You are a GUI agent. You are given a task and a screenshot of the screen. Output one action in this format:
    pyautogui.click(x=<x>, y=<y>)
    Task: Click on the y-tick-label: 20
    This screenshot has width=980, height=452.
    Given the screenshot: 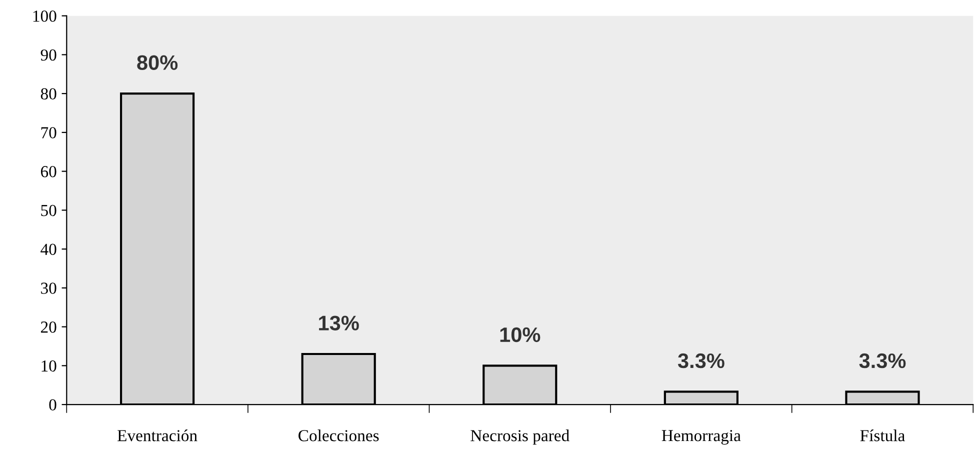 What is the action you would take?
    pyautogui.click(x=48, y=327)
    